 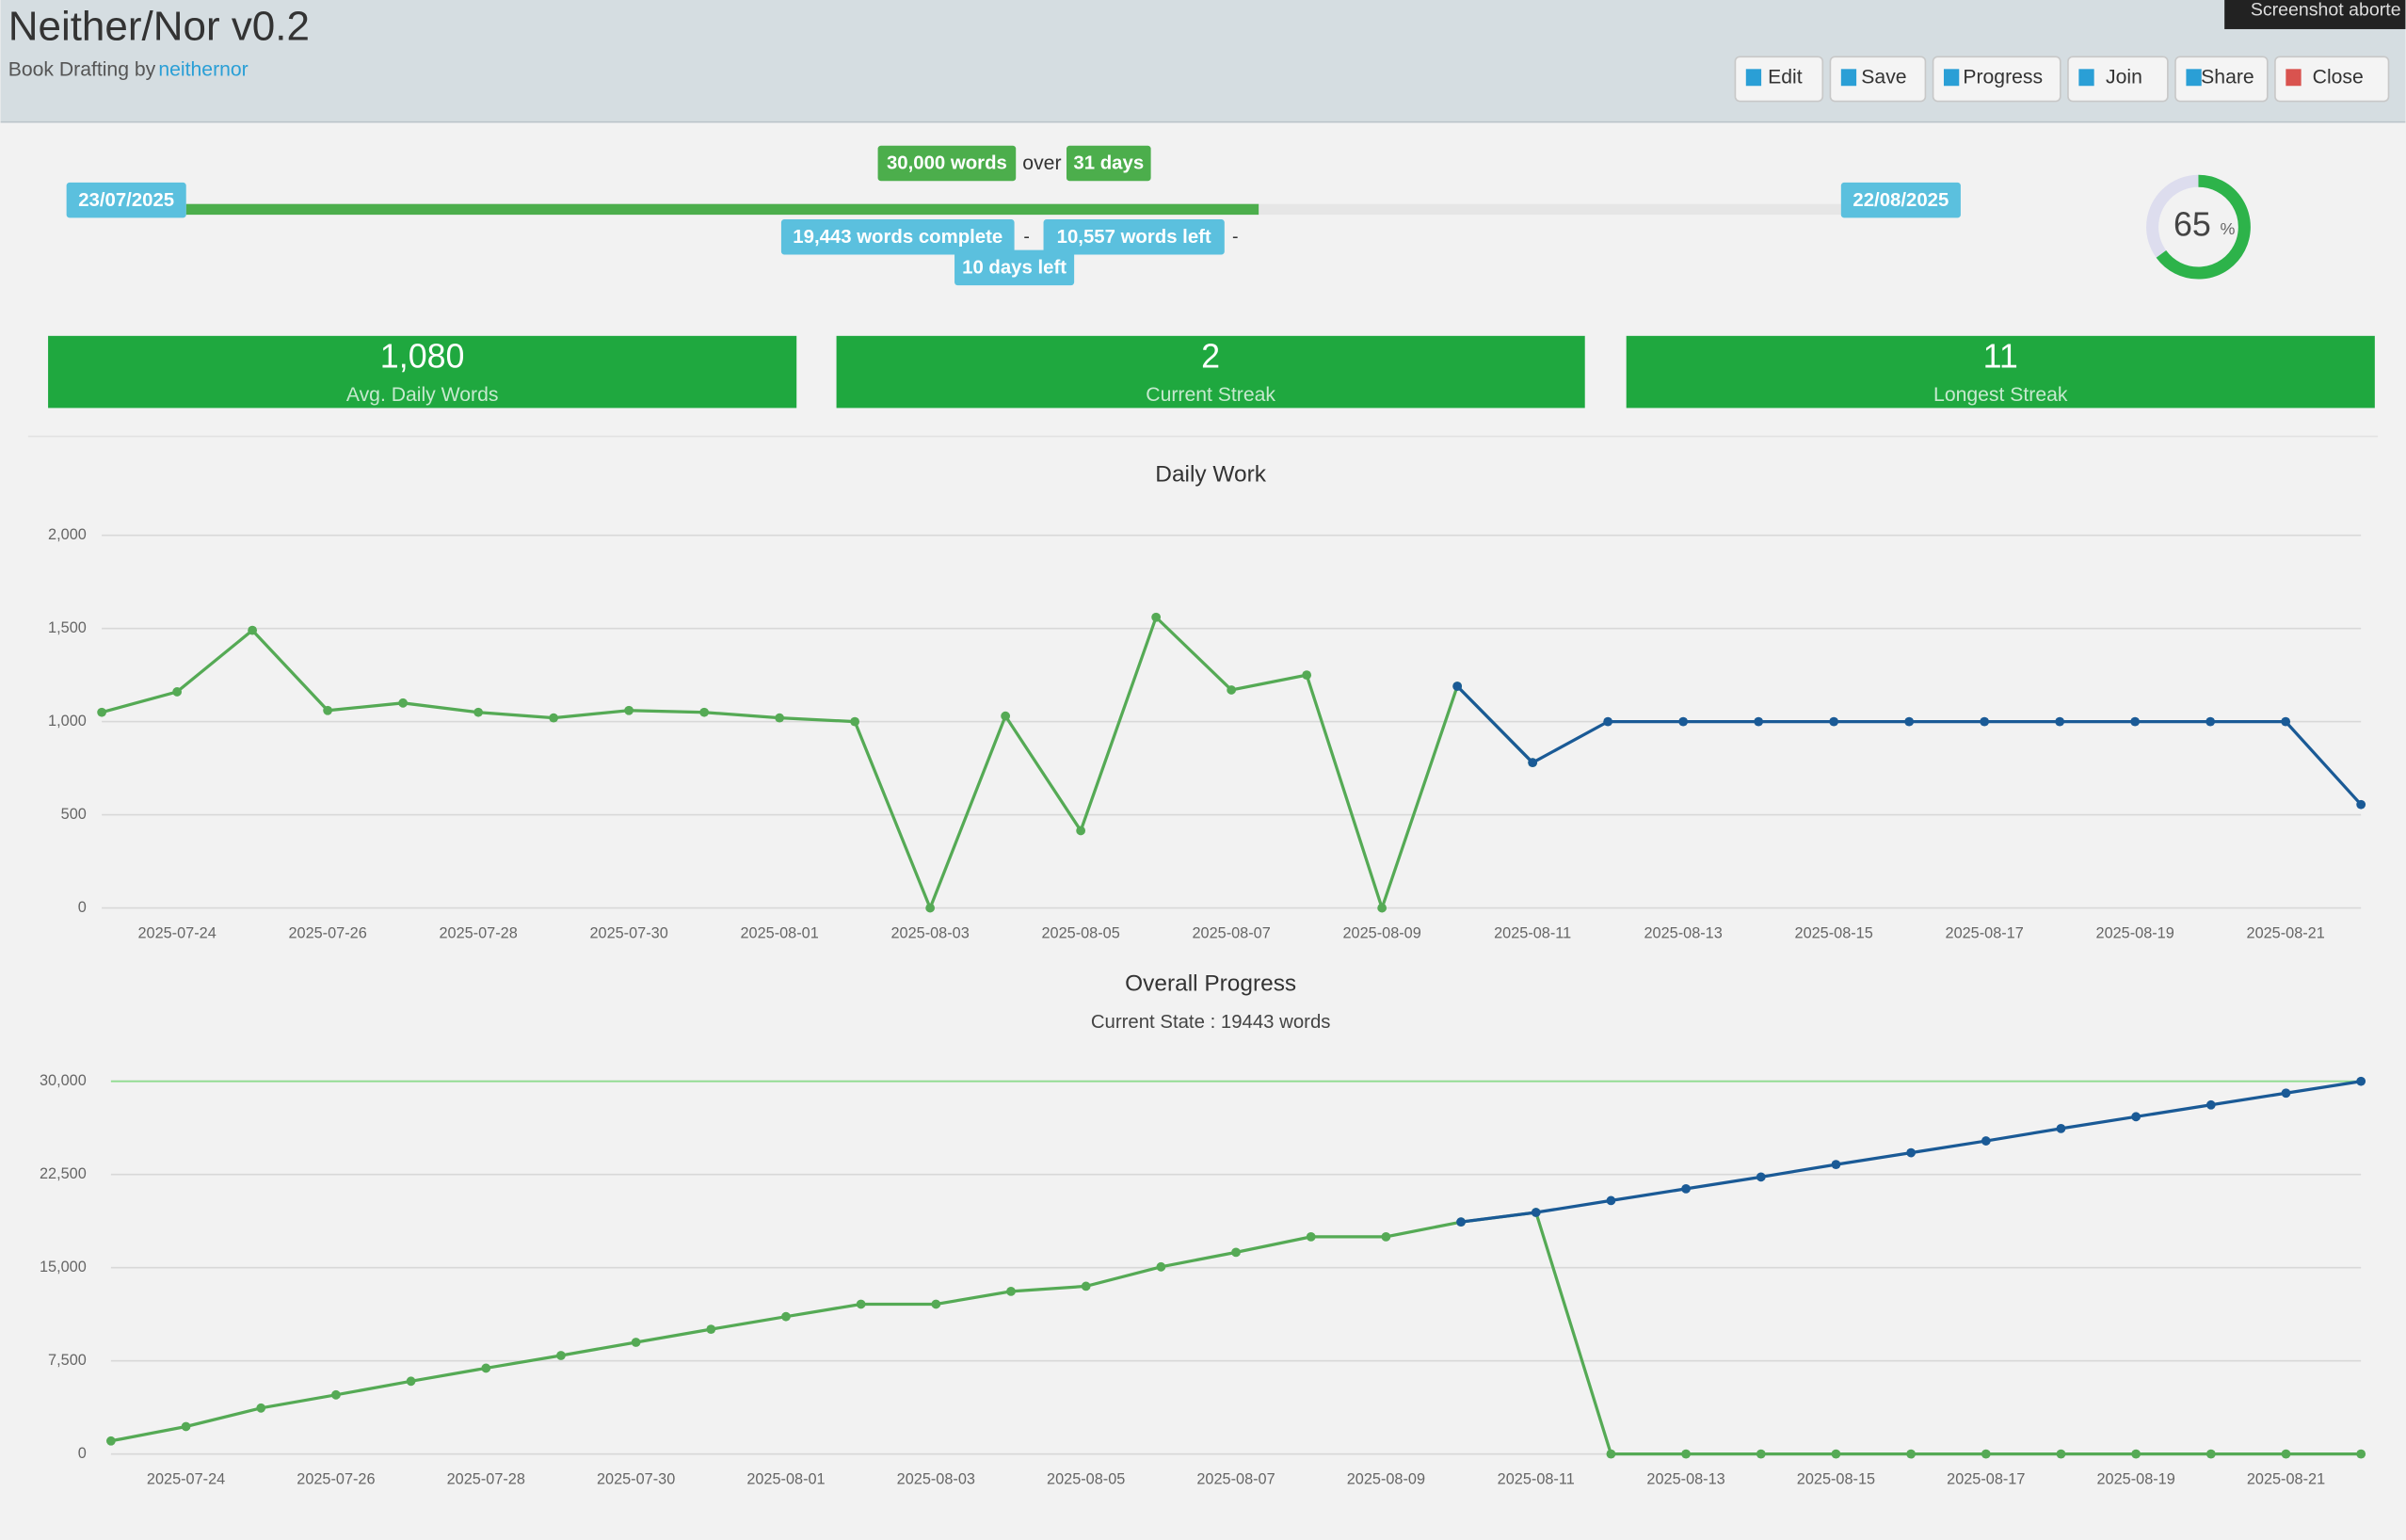 I want to click on x-tick-label: 2025-08-15, so click(x=1834, y=933).